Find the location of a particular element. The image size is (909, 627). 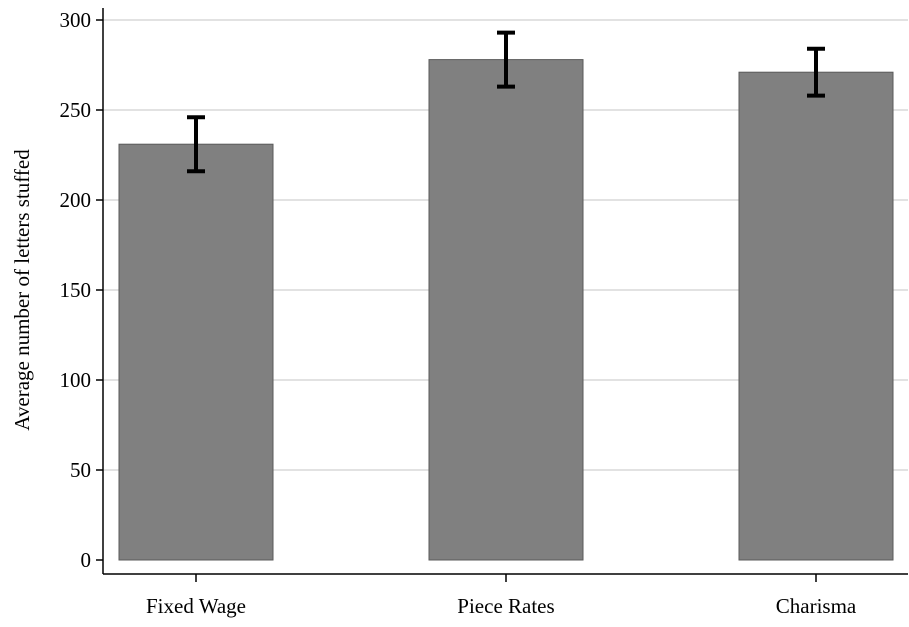

y-ticks: 0 50 100 150 200 250 300 is located at coordinates (81, 290).